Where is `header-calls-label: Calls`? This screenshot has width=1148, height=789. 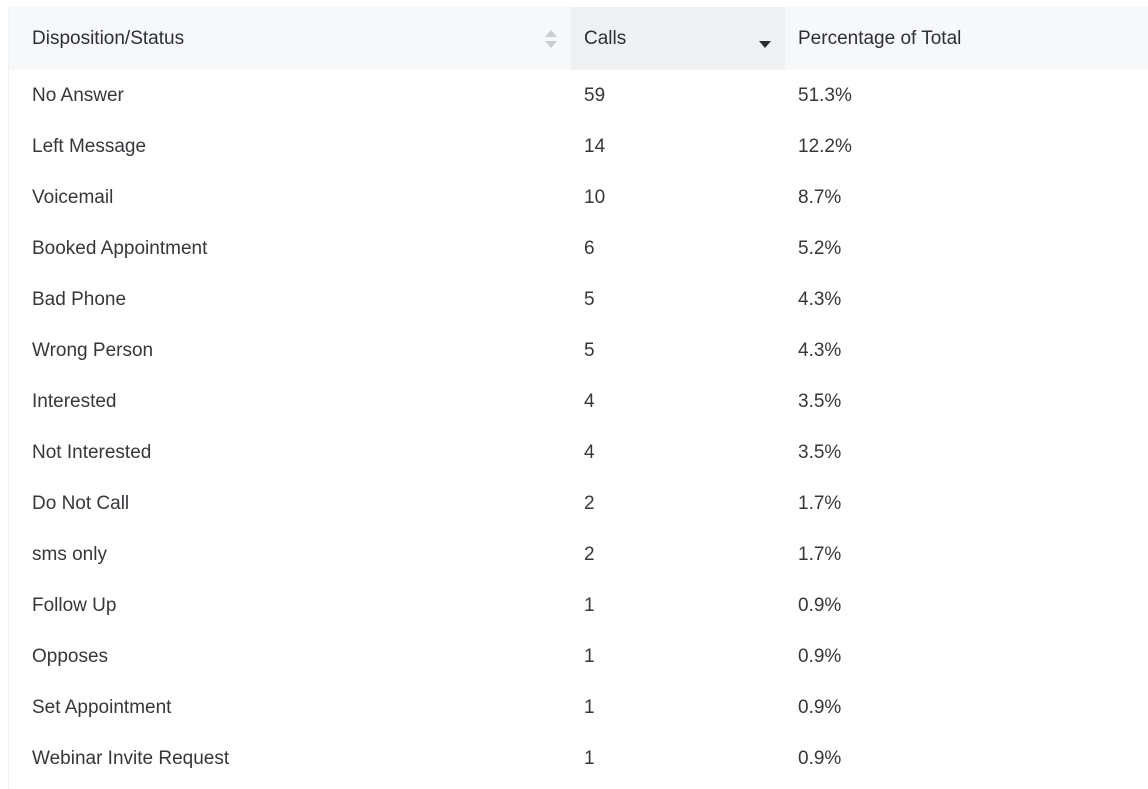 header-calls-label: Calls is located at coordinates (605, 38).